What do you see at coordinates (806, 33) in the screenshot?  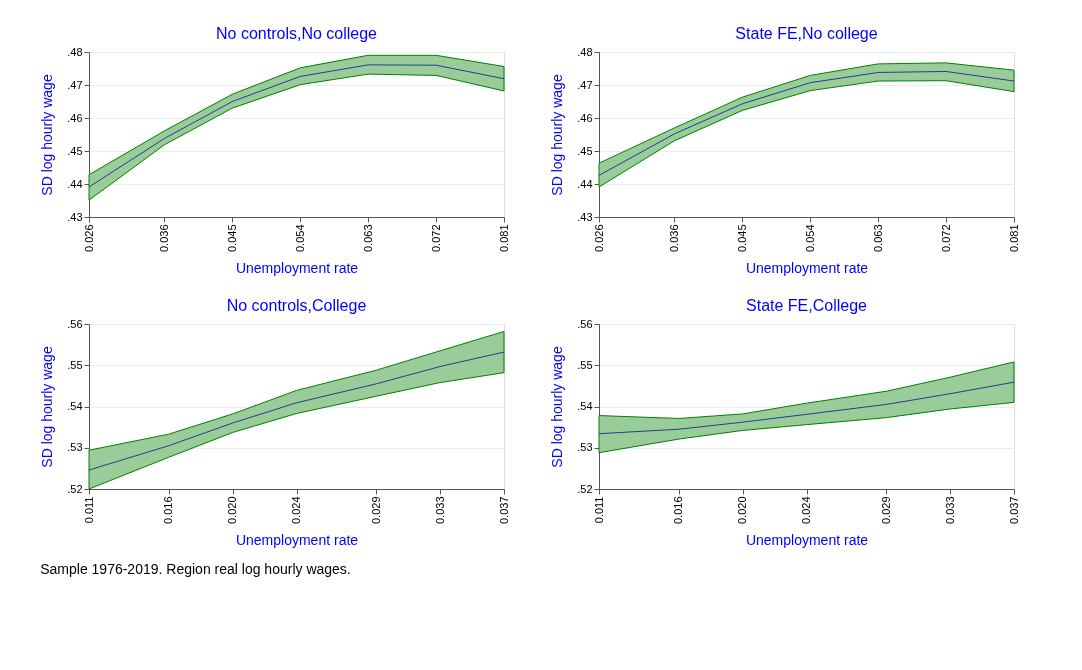 I see `chart-title: State FE,No college` at bounding box center [806, 33].